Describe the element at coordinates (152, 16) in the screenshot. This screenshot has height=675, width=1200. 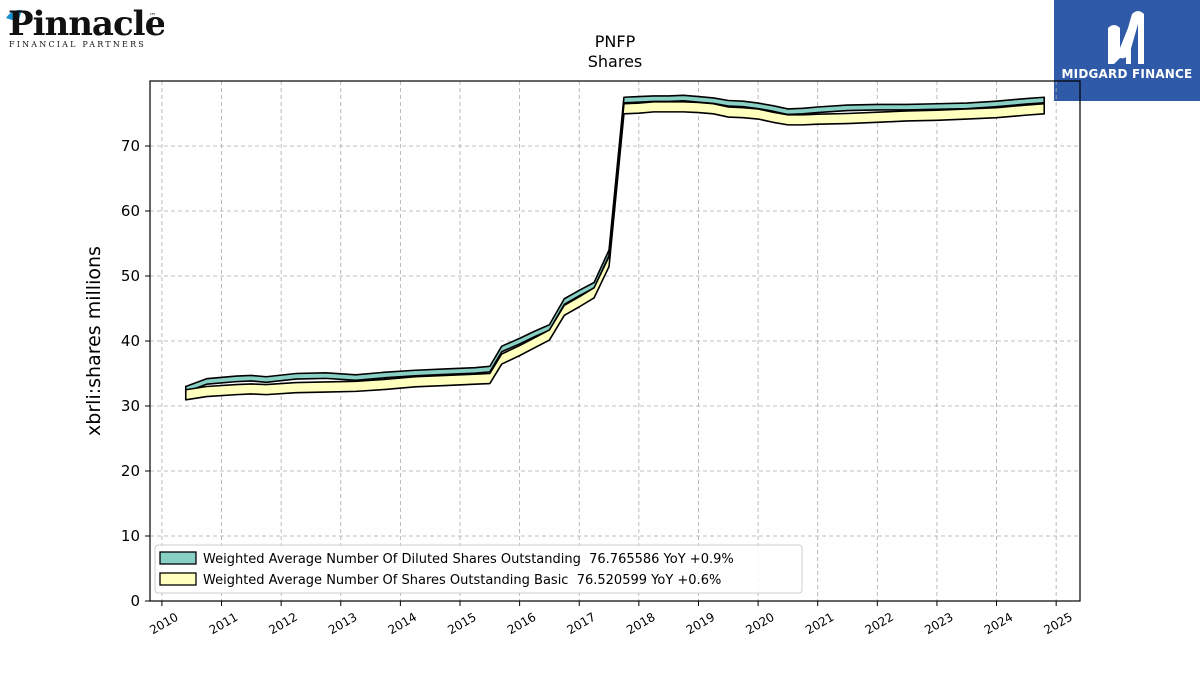
I see `pinnacle-logo-tm: ™` at that location.